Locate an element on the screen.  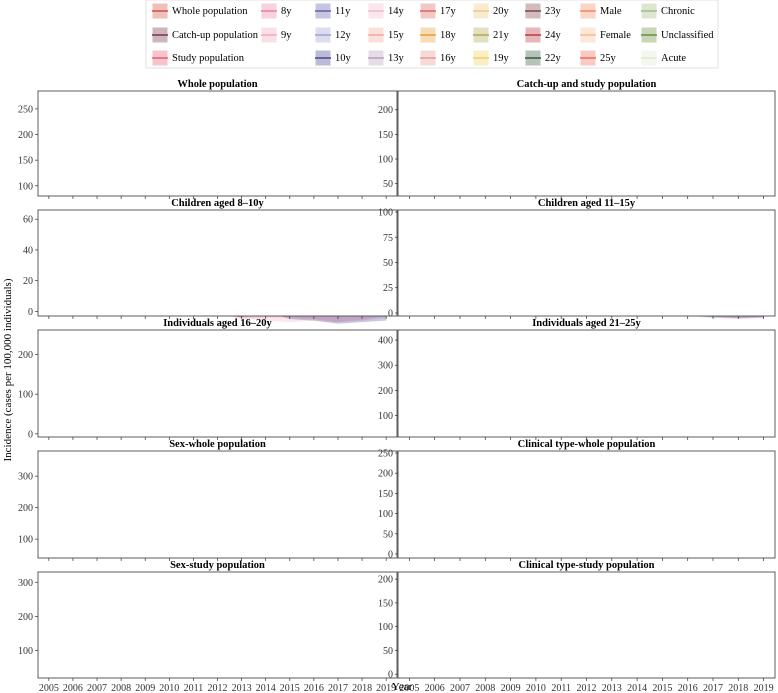
panel-children11: Children aged 11–15y 0 25 50 75 100 is located at coordinates (577, 258).